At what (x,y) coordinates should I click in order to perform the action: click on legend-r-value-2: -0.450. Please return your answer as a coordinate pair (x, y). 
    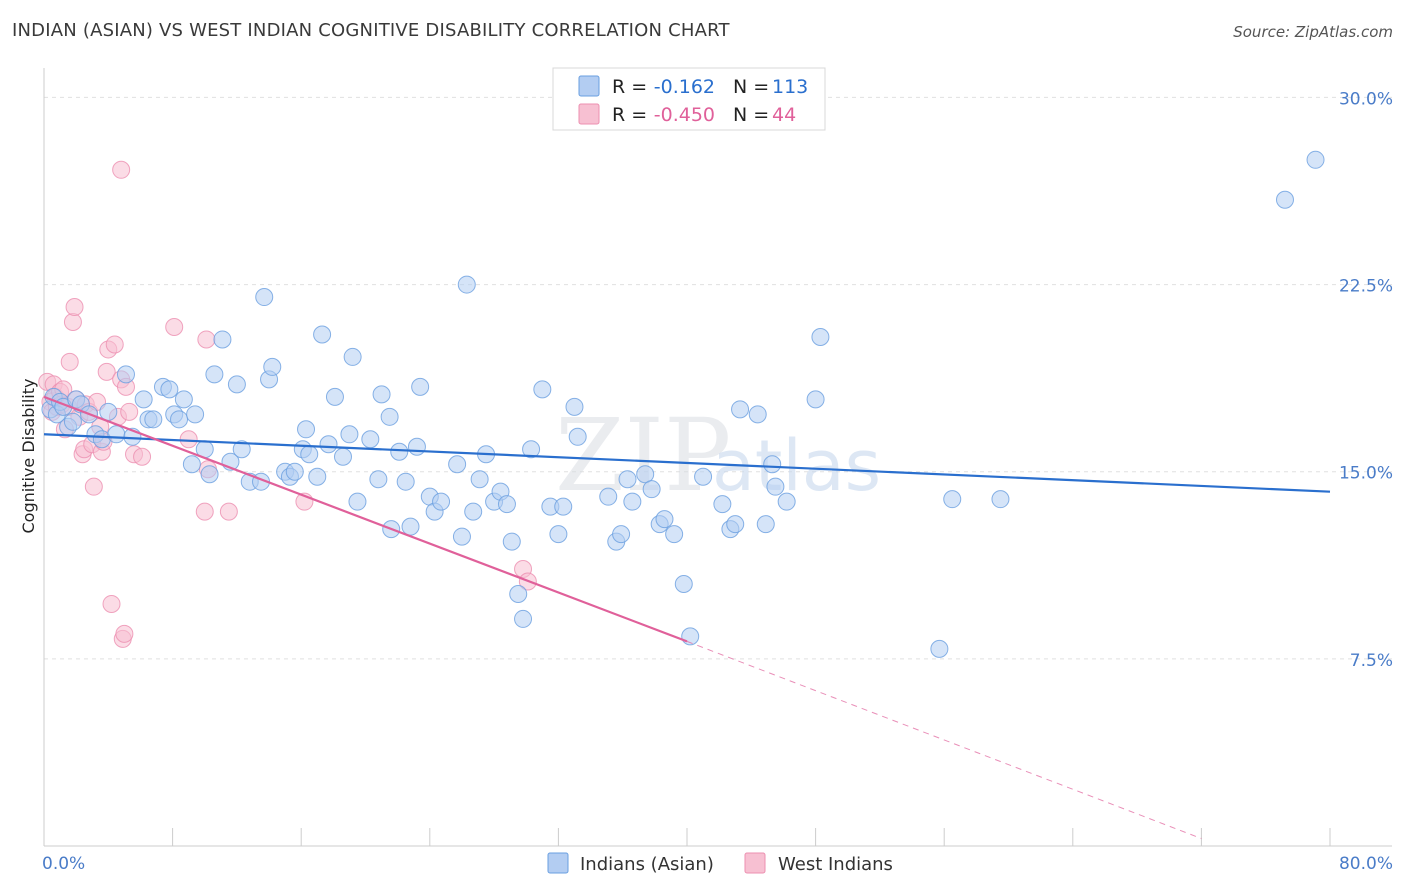
    Looking at the image, I should click on (684, 115).